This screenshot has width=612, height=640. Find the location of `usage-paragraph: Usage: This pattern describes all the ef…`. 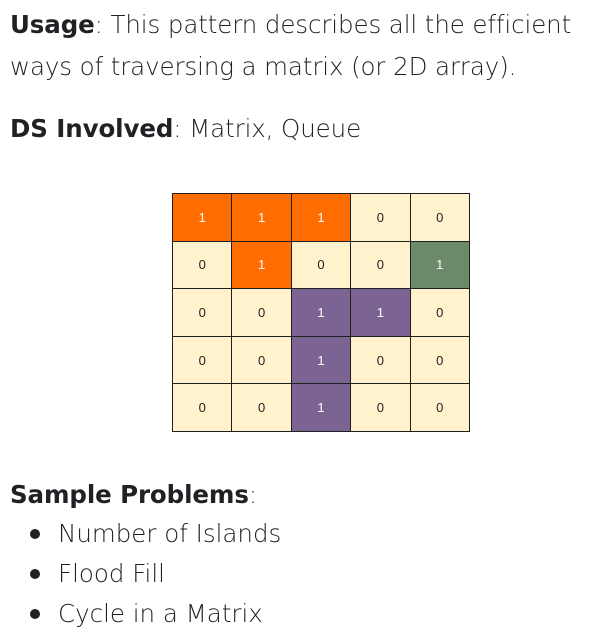

usage-paragraph: Usage: This pattern describes all the ef… is located at coordinates (310, 46).